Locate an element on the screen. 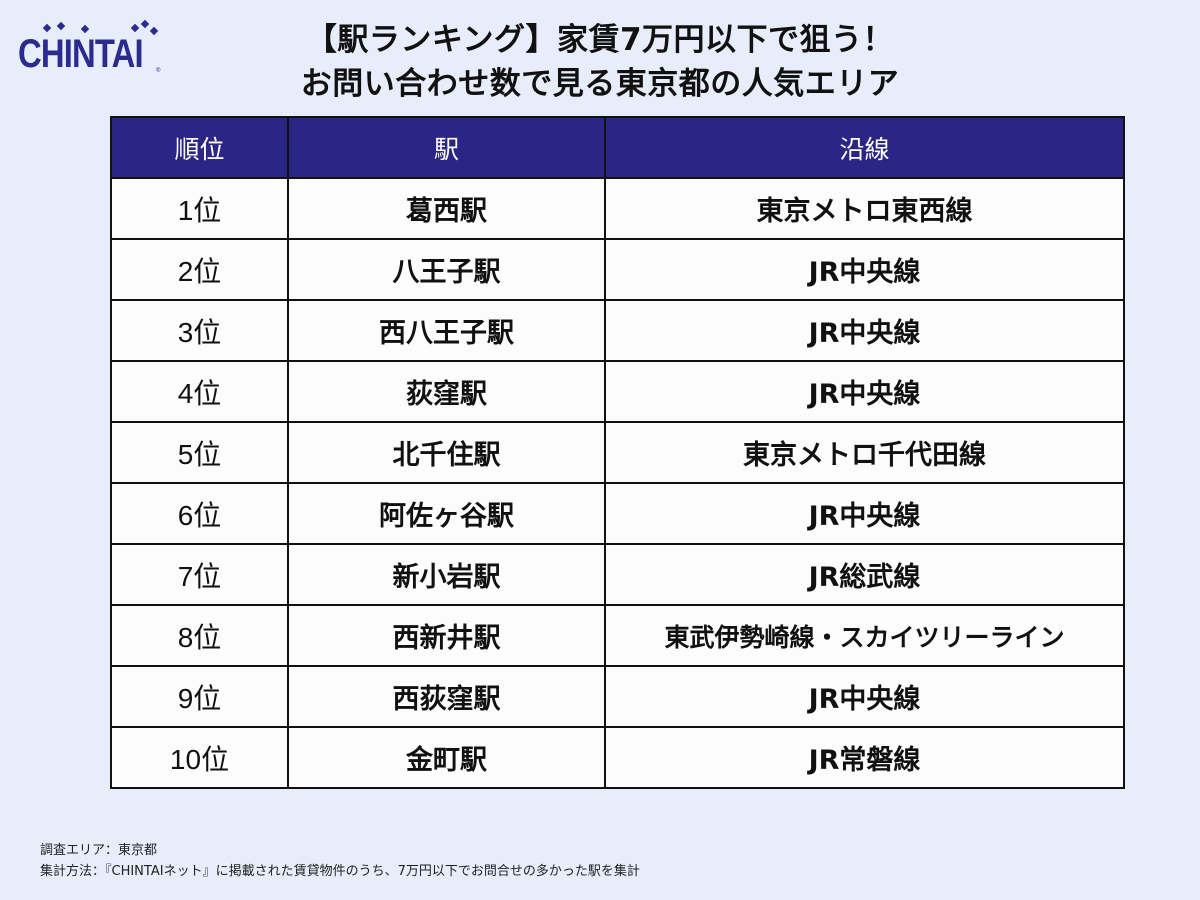 Image resolution: width=1200 pixels, height=900 pixels. line-cell: 東京メトロ東西線 is located at coordinates (864, 208).